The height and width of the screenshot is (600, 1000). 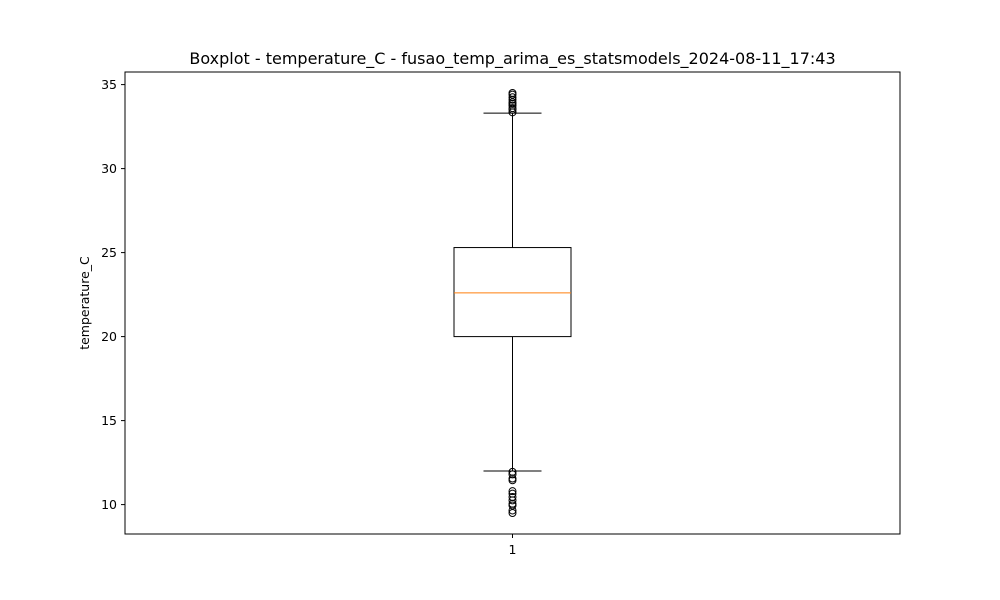 I want to click on iqr-box, so click(x=512, y=292).